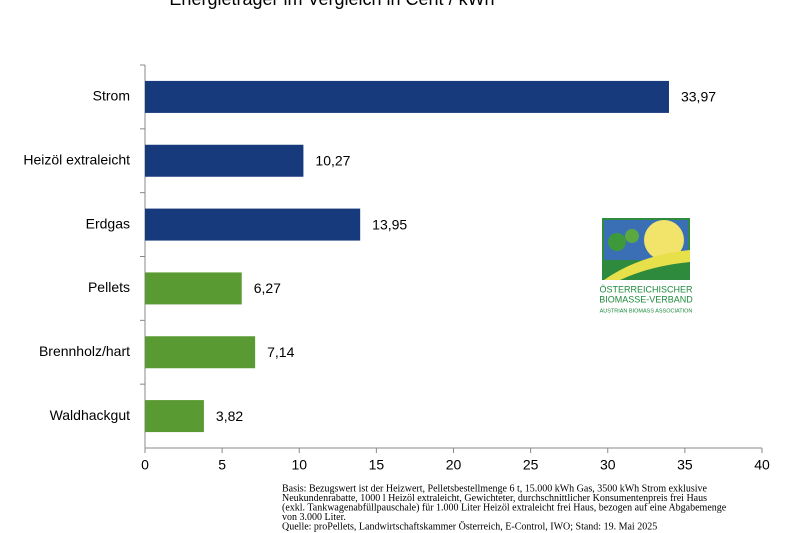  Describe the element at coordinates (646, 289) in the screenshot. I see `logo-text: ÖSTERREICHISCHER` at that location.